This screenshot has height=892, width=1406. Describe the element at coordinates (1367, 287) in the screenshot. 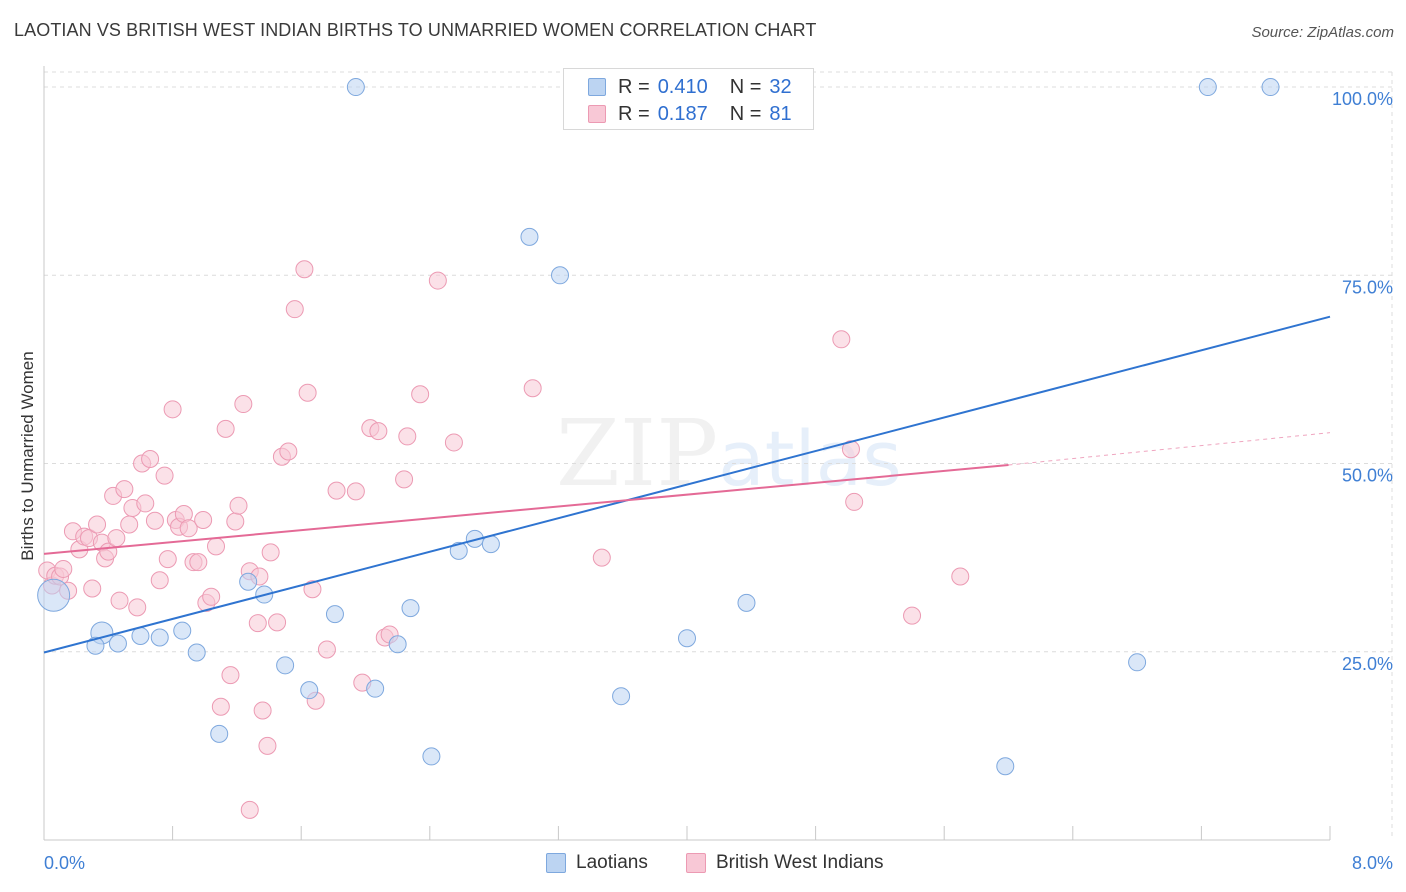

I see `y-tick-label: 75.0%` at that location.